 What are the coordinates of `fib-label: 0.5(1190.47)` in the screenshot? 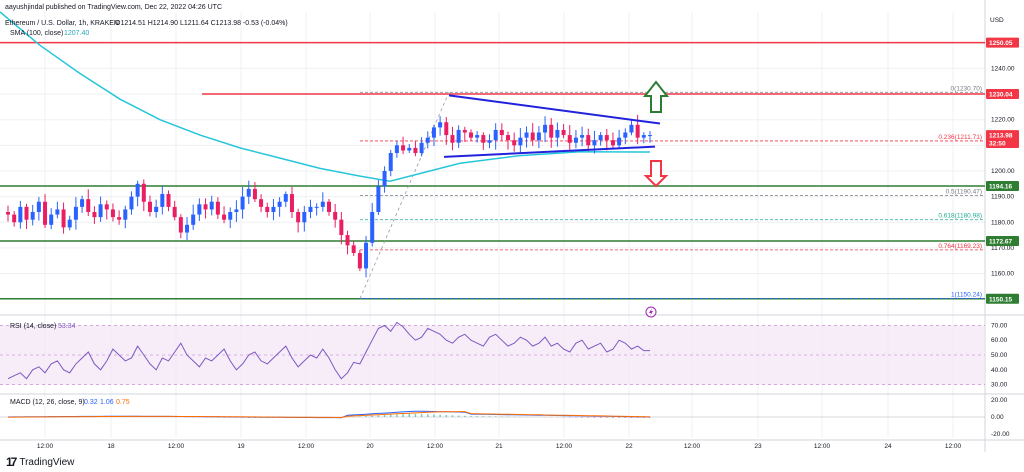 It's located at (964, 191).